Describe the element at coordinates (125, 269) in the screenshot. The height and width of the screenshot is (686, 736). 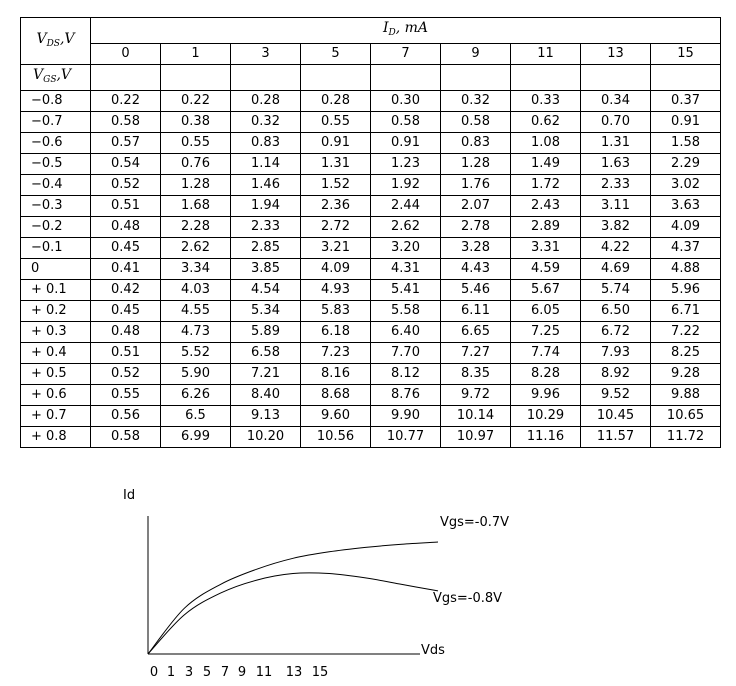
I see `id-value-cell: 0.41` at that location.